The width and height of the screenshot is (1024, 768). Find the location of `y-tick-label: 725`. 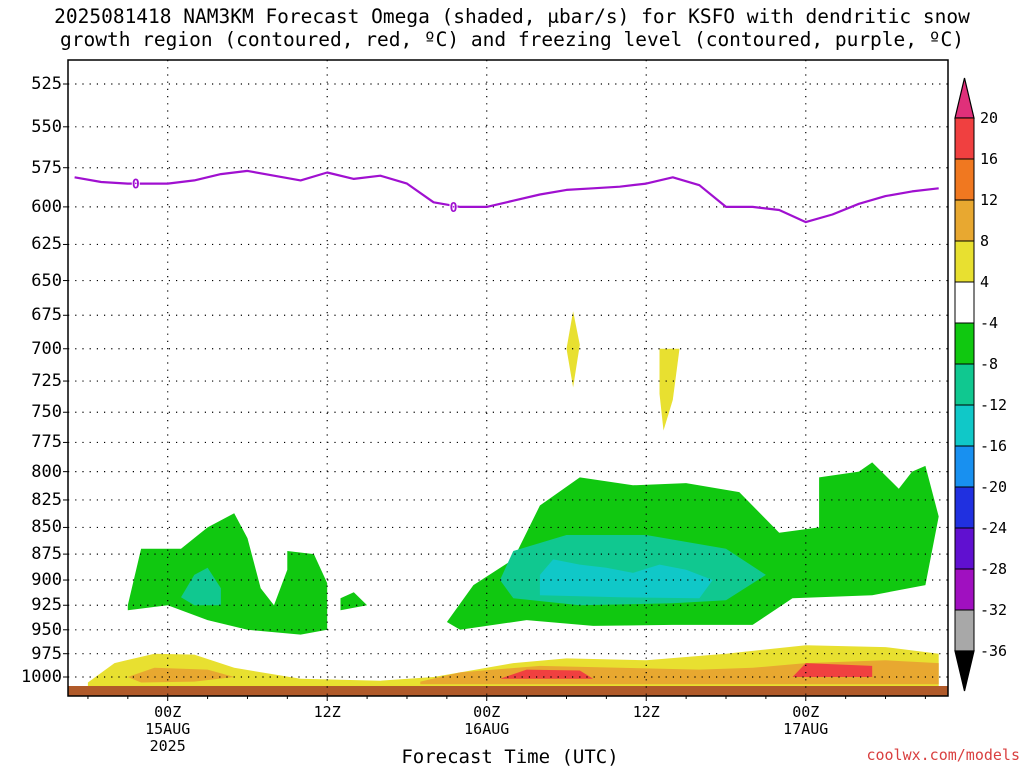

y-tick-label: 725 is located at coordinates (46, 381).